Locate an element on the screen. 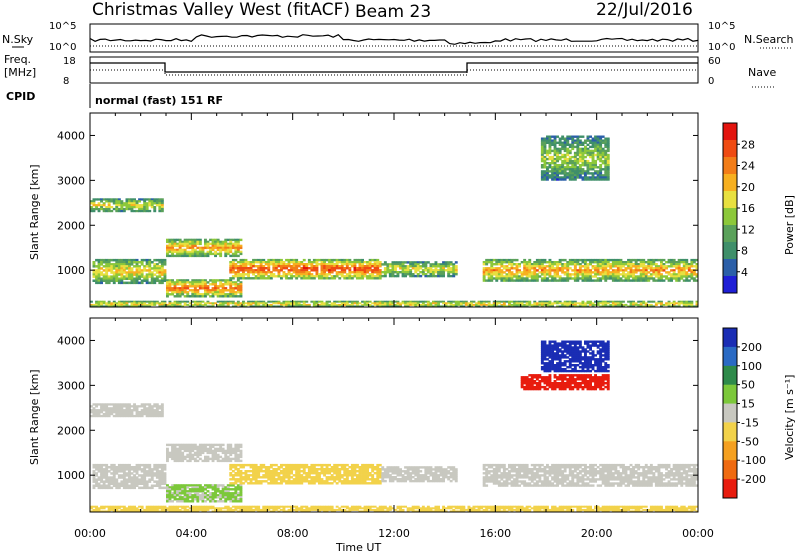 This screenshot has width=800, height=554. colorbar-frame is located at coordinates (730, 413).